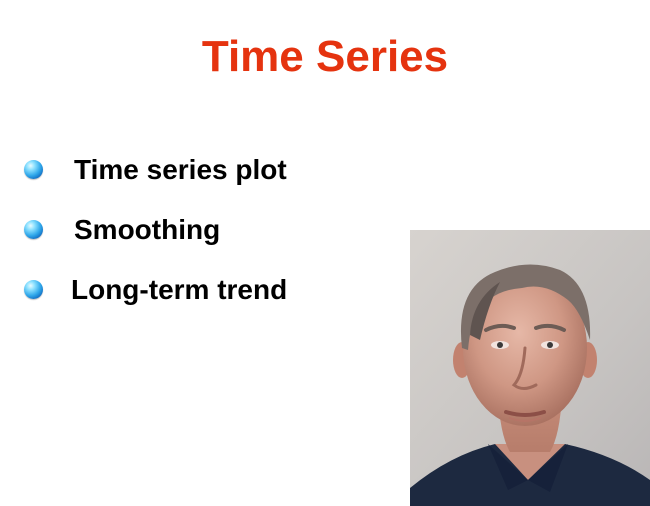 This screenshot has width=650, height=506. I want to click on bullet-label: Smoothing, so click(147, 229).